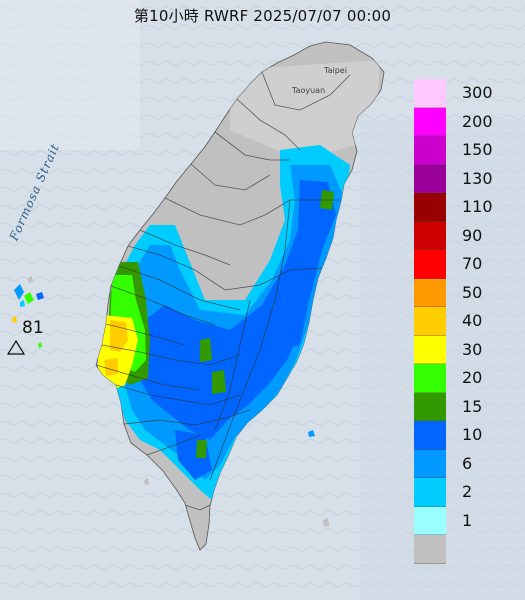 This screenshot has width=525, height=600. What do you see at coordinates (309, 90) in the screenshot?
I see `taoyuan-label: Taoyuan` at bounding box center [309, 90].